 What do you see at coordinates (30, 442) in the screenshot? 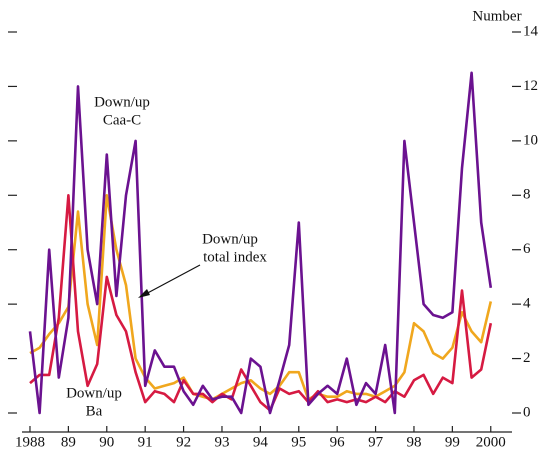
I see `x-tick-label: 1988` at bounding box center [30, 442].